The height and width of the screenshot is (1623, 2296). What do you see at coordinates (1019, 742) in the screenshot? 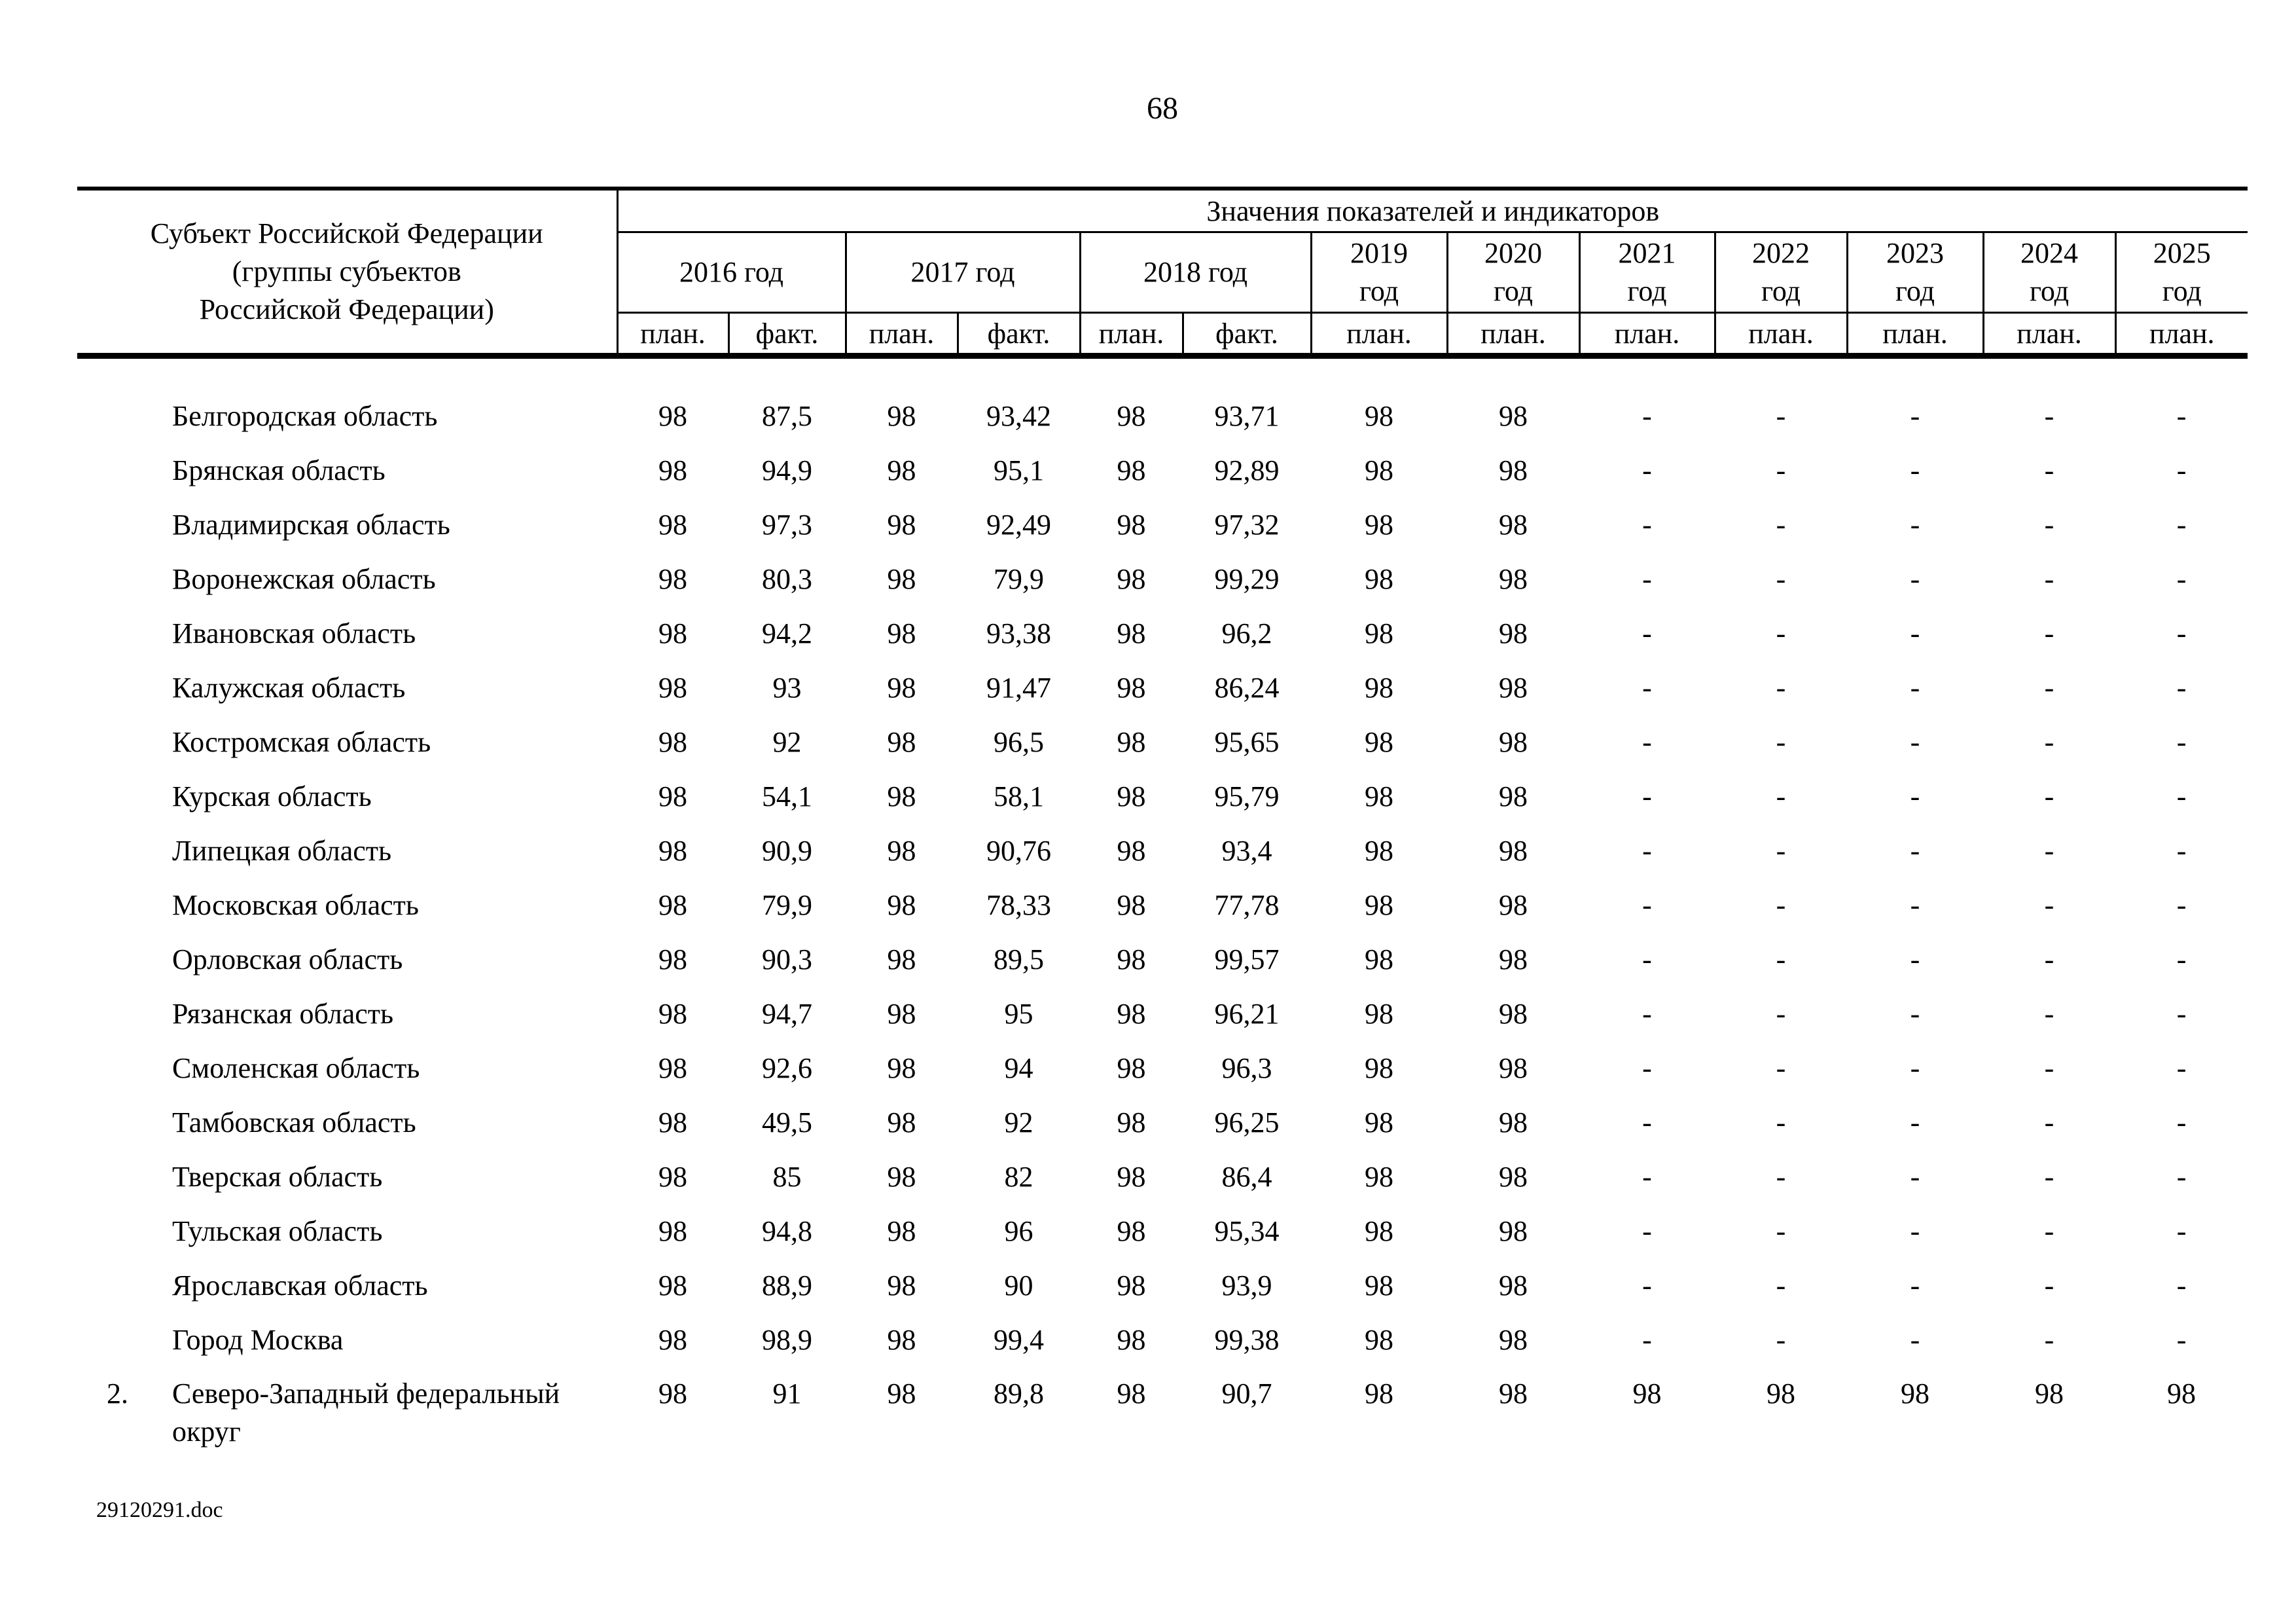
I see `value-cell: 96,5` at bounding box center [1019, 742].